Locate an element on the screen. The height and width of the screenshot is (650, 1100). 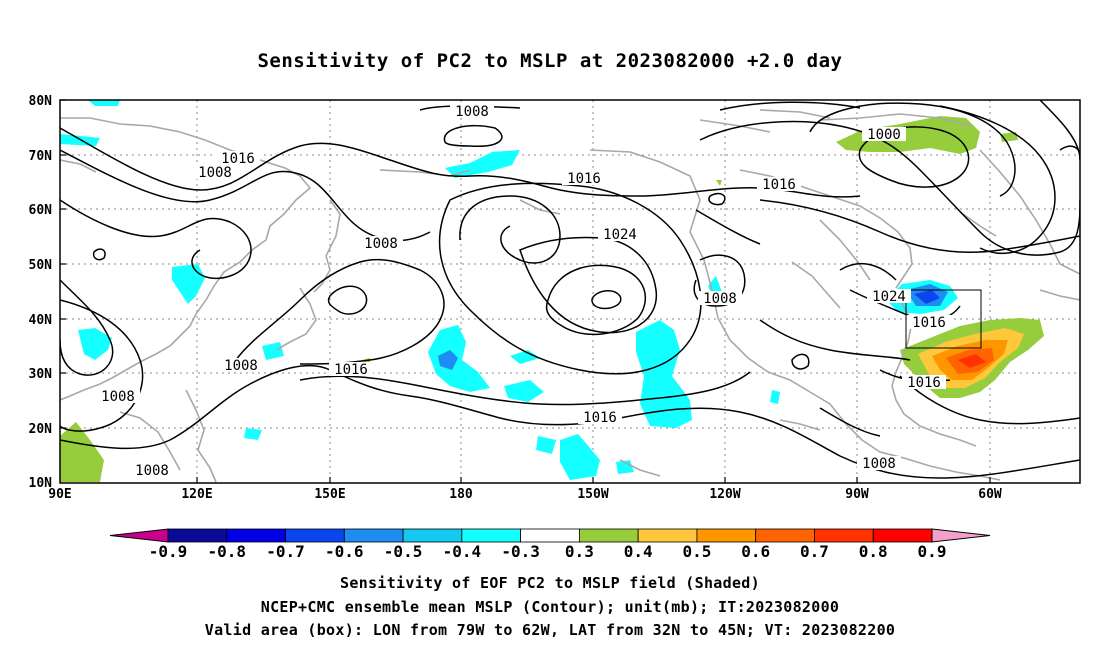
lon-label: 150W is located at coordinates (592, 494).